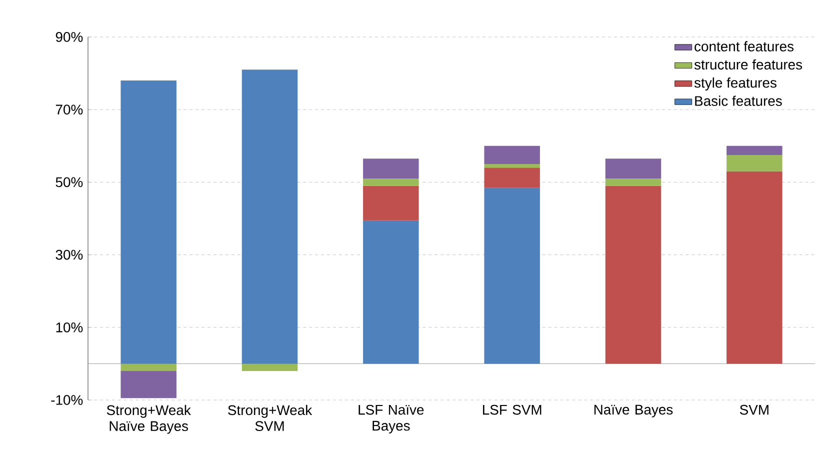  Describe the element at coordinates (748, 64) in the screenshot. I see `legend-label: structure features` at that location.